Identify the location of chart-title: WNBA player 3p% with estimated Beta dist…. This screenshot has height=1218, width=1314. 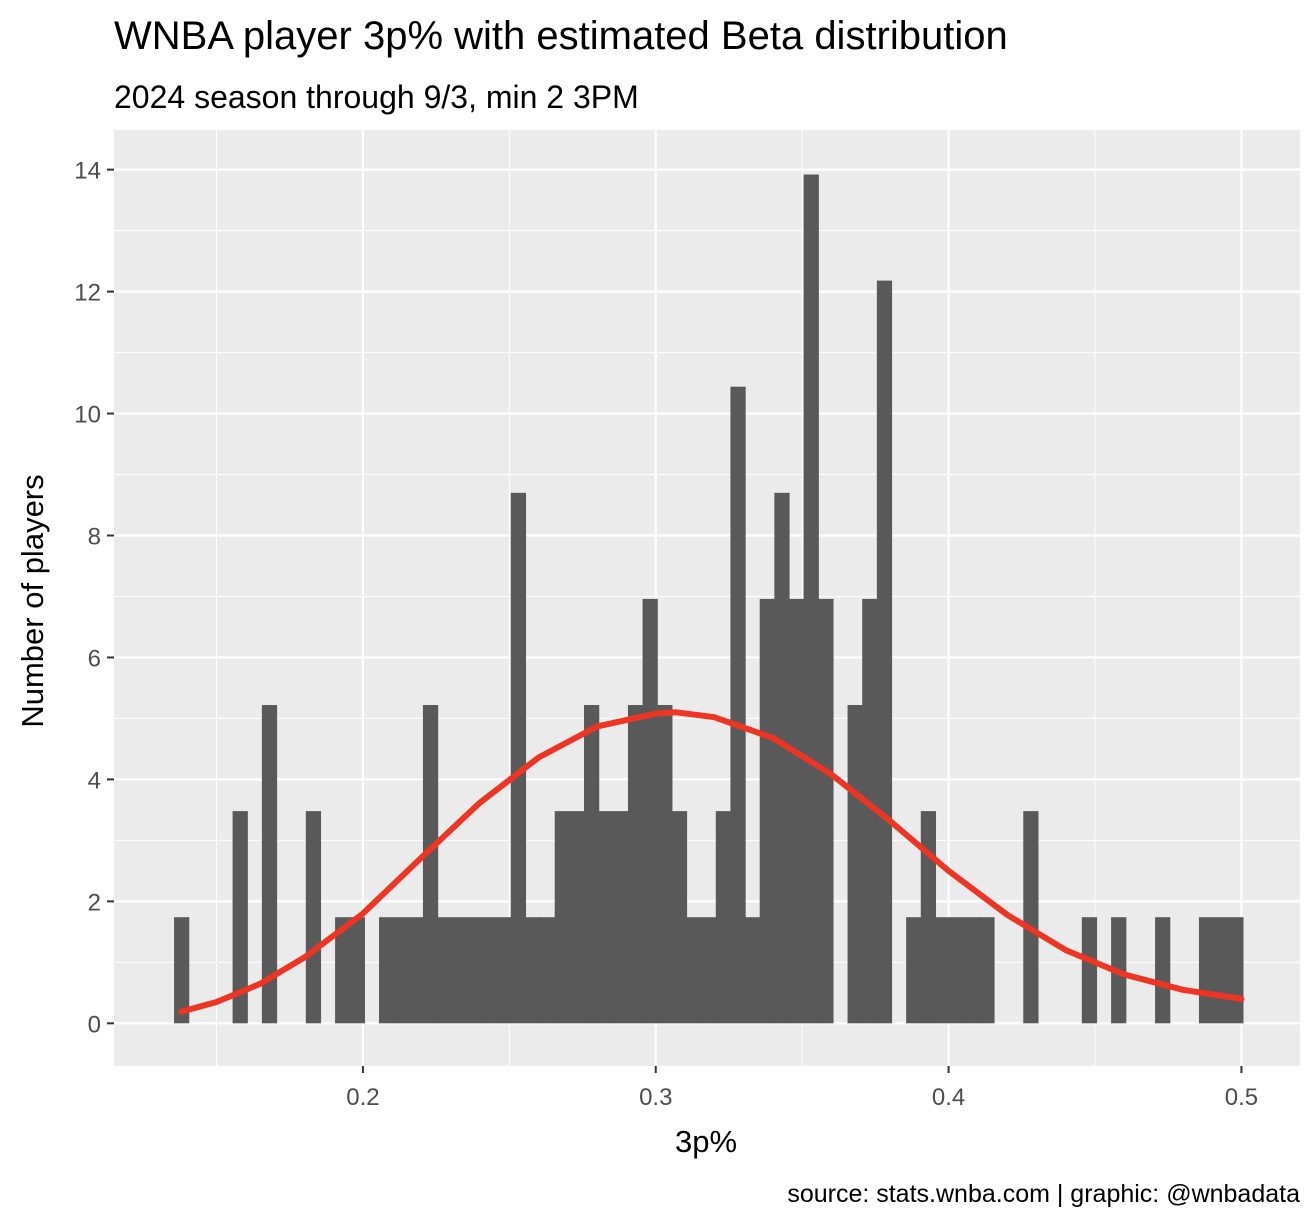
(561, 36).